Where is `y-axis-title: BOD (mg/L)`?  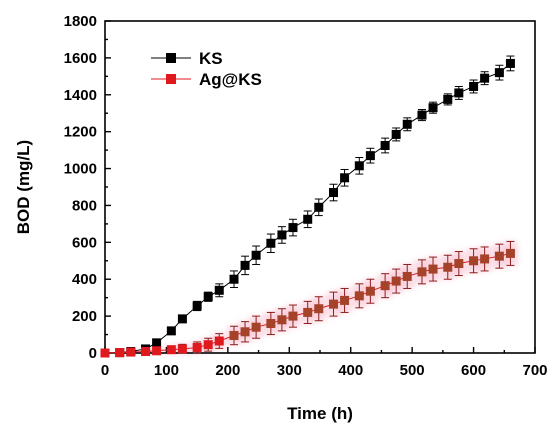
y-axis-title: BOD (mg/L) is located at coordinates (23, 187).